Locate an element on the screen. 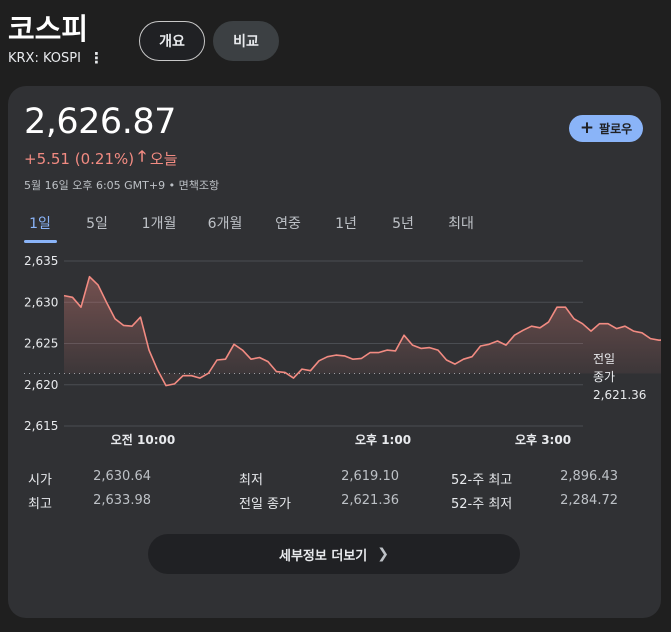  more-details-button: 세부정보 더보기 ❯ is located at coordinates (334, 554).